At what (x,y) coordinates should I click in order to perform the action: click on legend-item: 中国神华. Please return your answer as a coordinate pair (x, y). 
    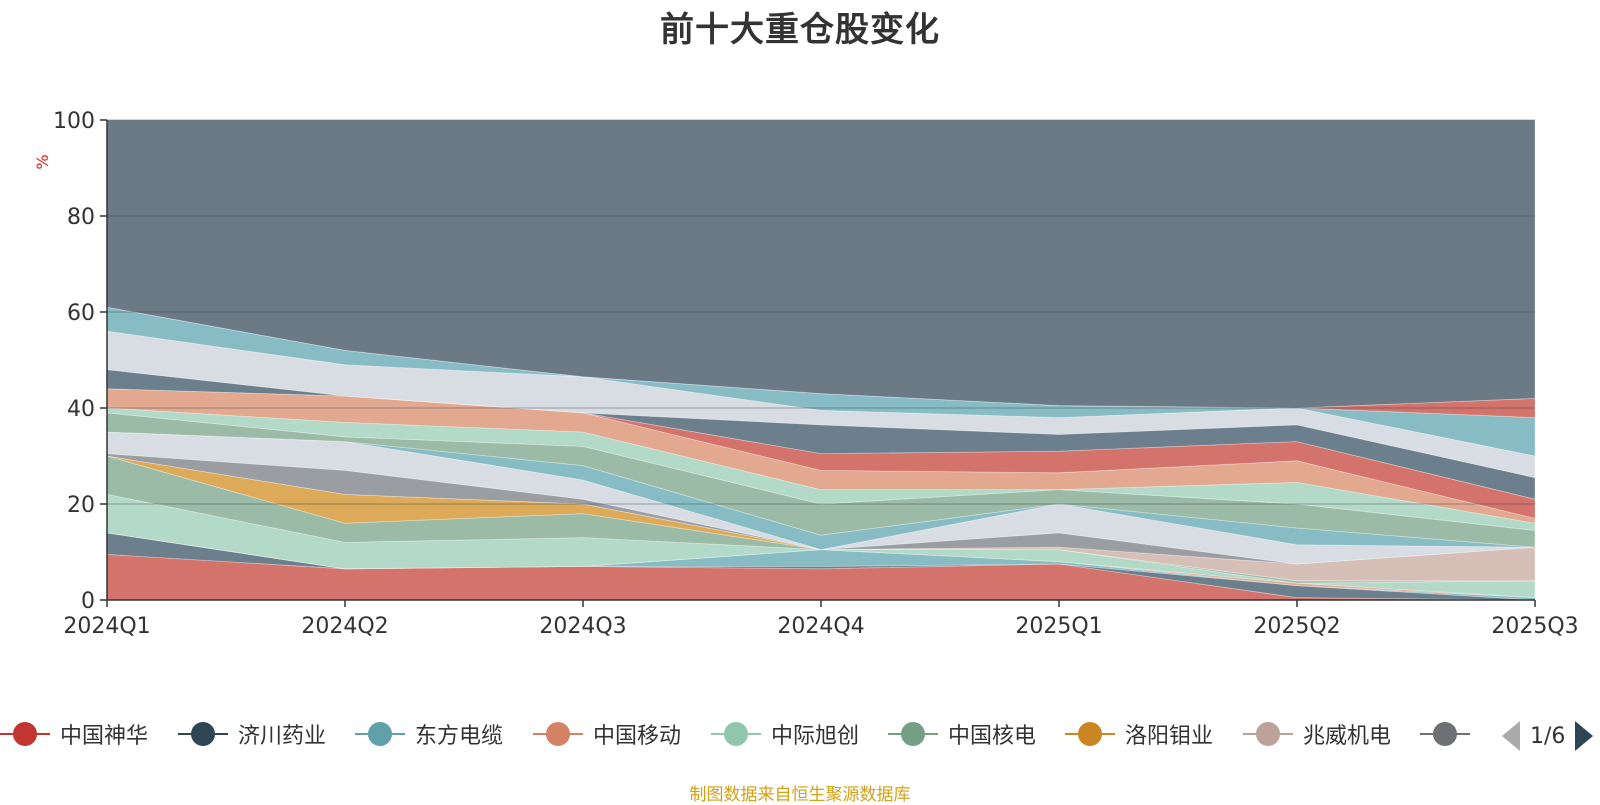
    Looking at the image, I should click on (74, 734).